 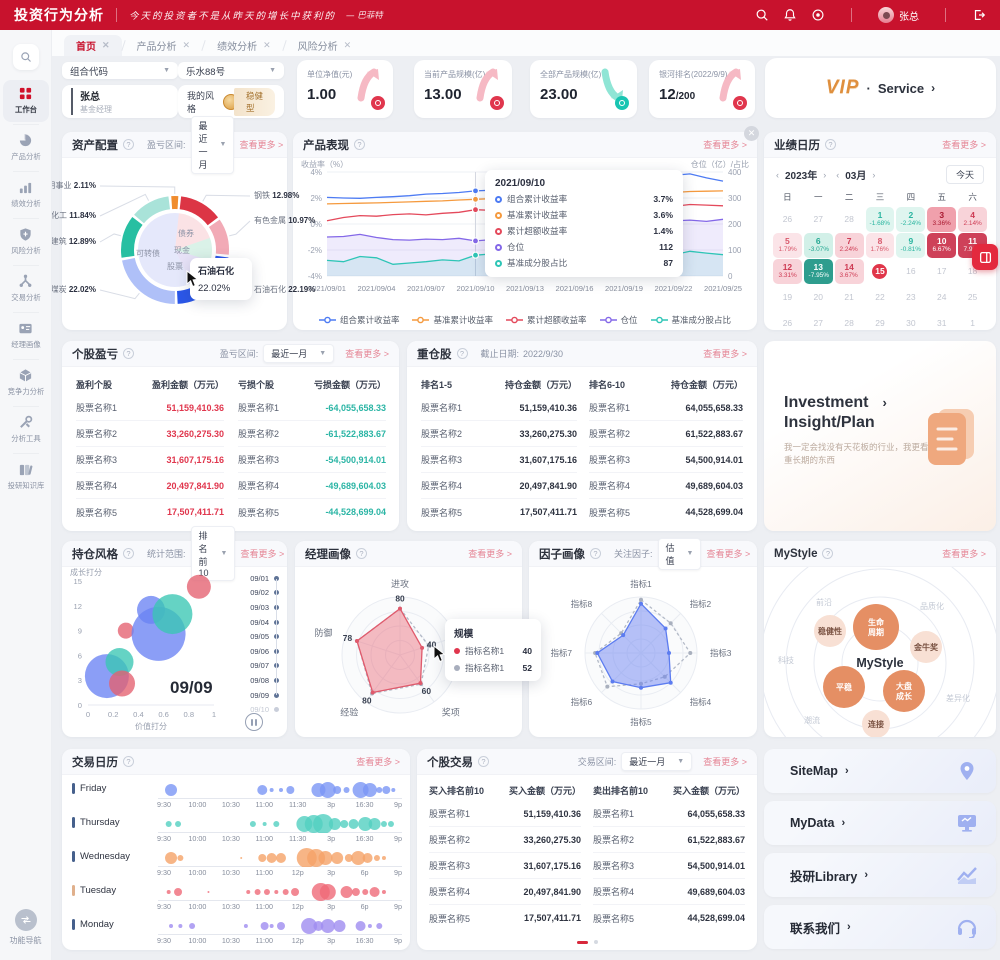 What do you see at coordinates (818, 271) in the screenshot?
I see `calendar-day-13: 13 -7.95%` at bounding box center [818, 271].